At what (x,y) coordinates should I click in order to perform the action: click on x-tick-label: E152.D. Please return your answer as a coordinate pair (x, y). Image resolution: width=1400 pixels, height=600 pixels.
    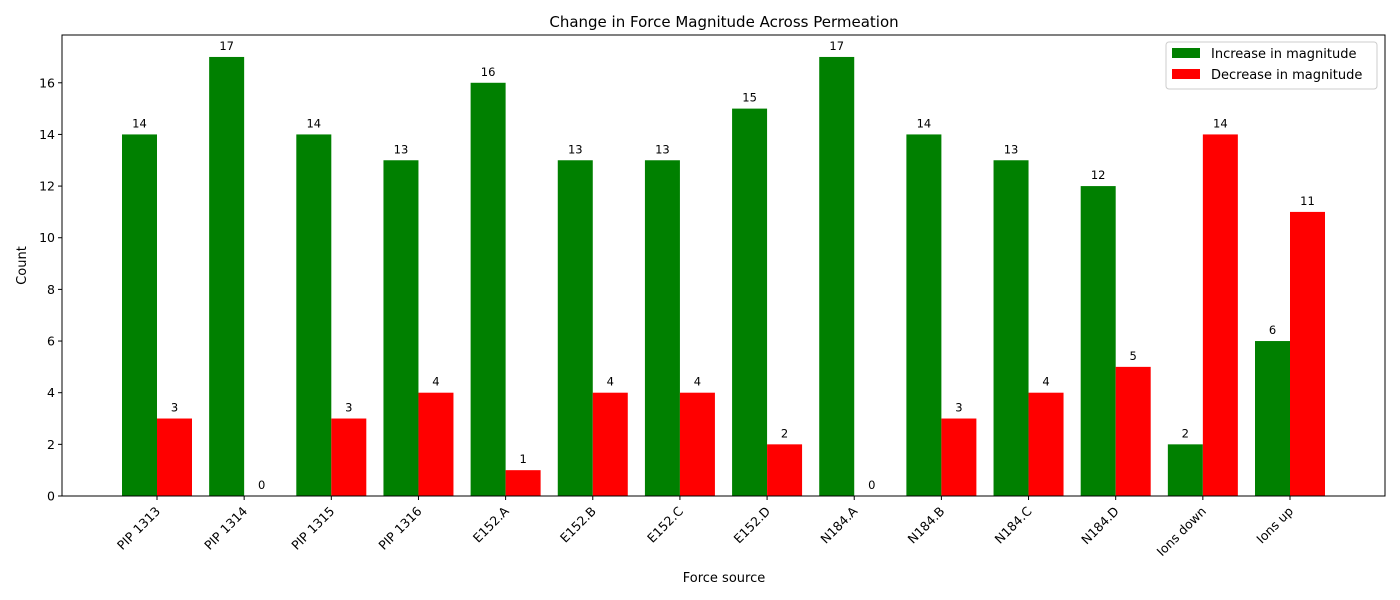
    Looking at the image, I should click on (752, 525).